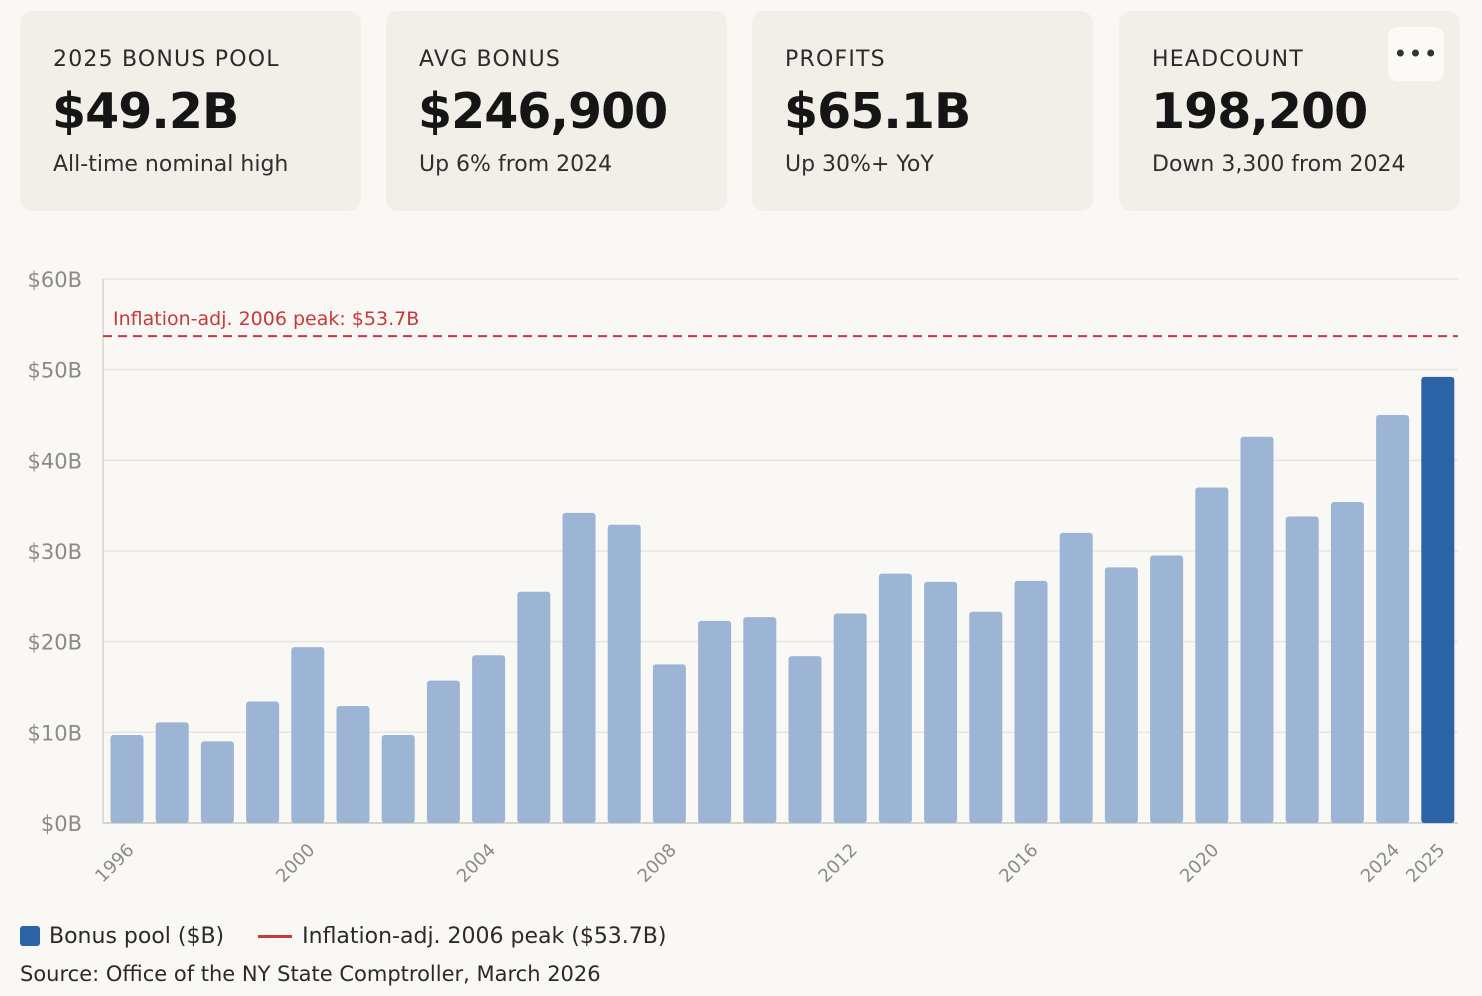 The image size is (1482, 996). What do you see at coordinates (1031, 701) in the screenshot?
I see `bar-2016` at bounding box center [1031, 701].